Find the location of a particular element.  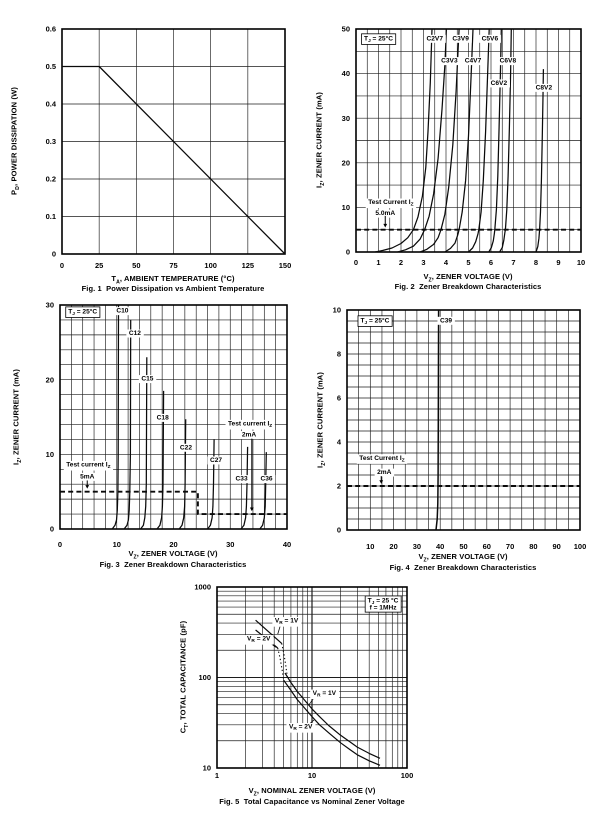

x-tick-labels: 0 25 50 75 100 125 150 is located at coordinates (175, 265).